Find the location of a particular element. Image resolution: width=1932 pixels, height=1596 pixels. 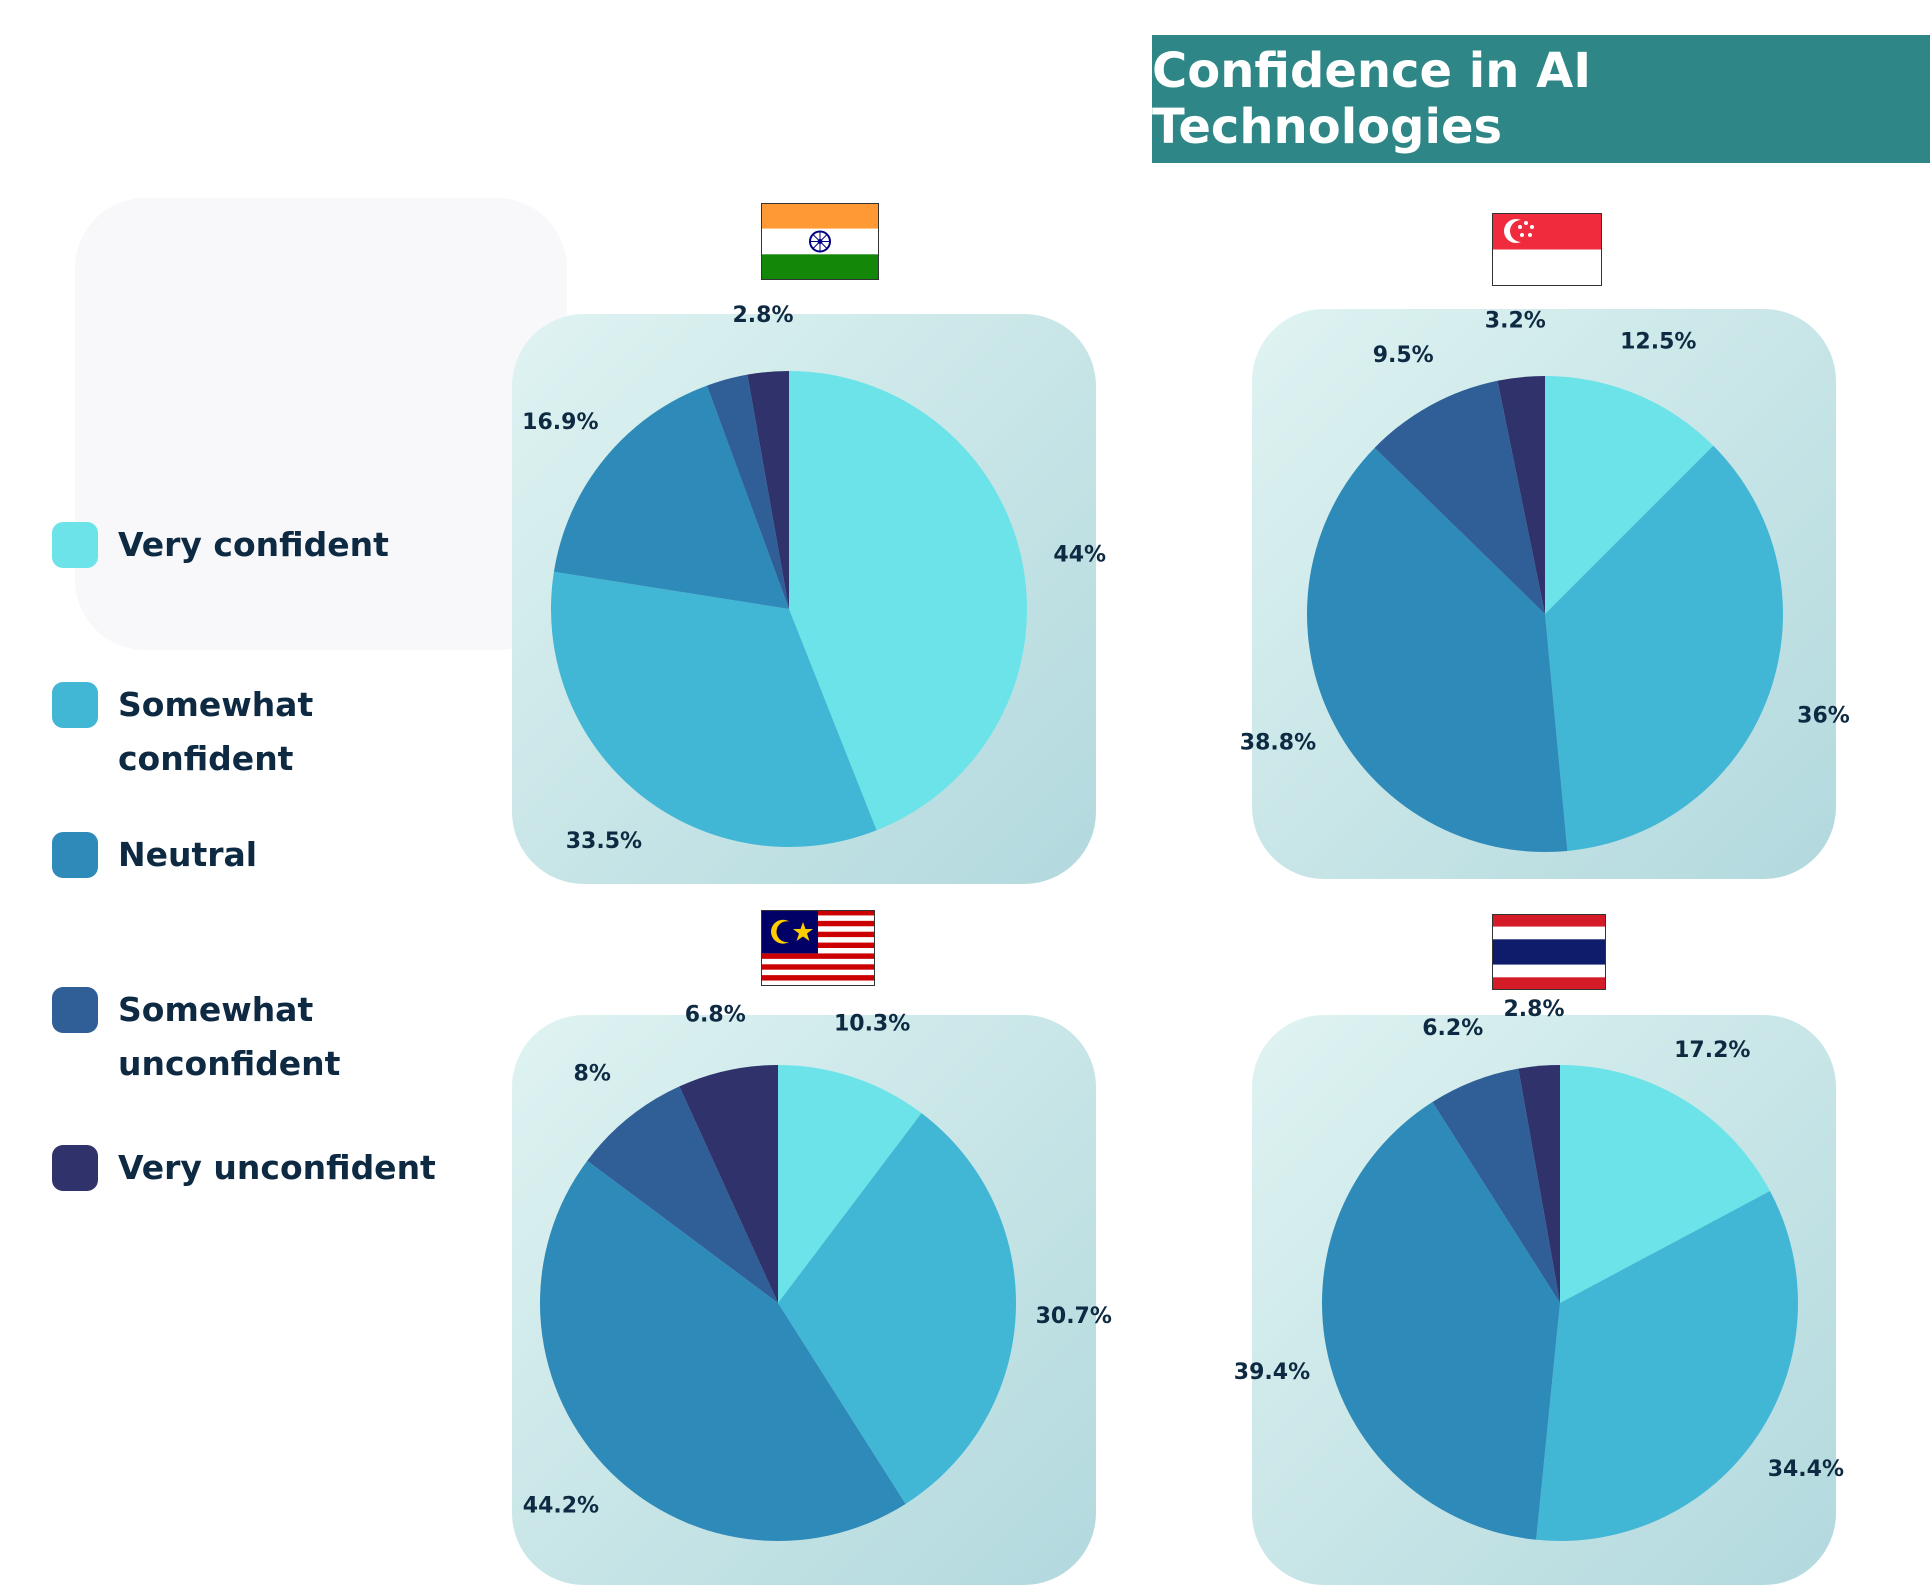

legend-label-somewhat-confident: Somewhat confident is located at coordinates (216, 731).